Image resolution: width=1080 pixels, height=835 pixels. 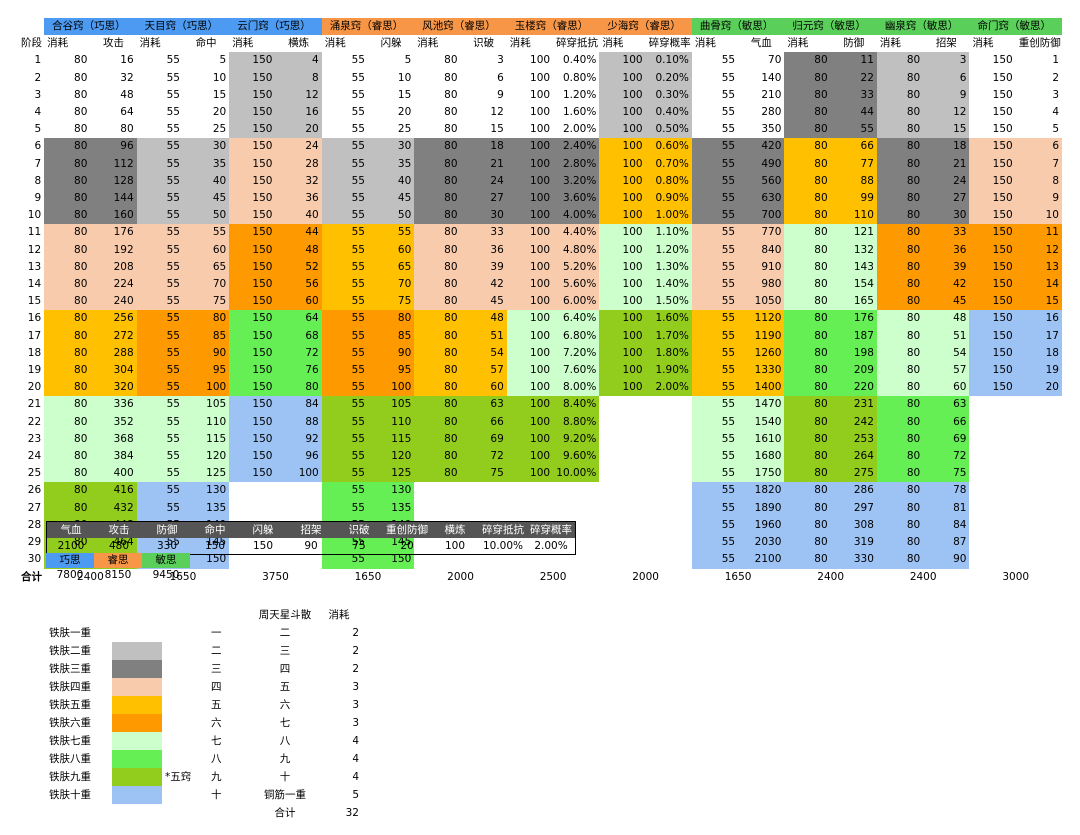 What do you see at coordinates (298, 405) in the screenshot?
I see `data-cell: 84` at bounding box center [298, 405].